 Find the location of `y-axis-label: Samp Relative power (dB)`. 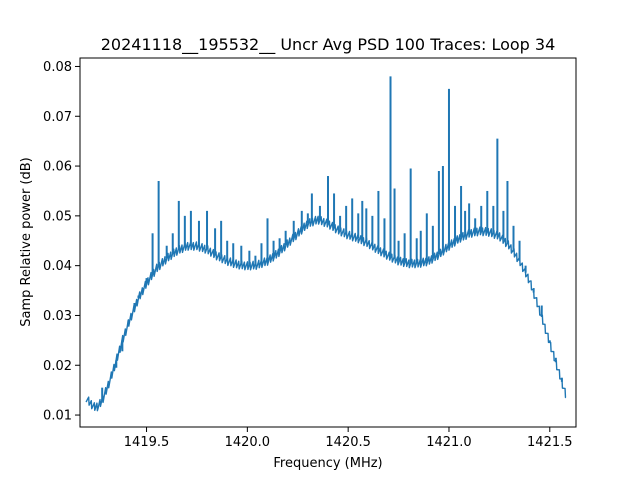

y-axis-label: Samp Relative power (dB) is located at coordinates (26, 241).